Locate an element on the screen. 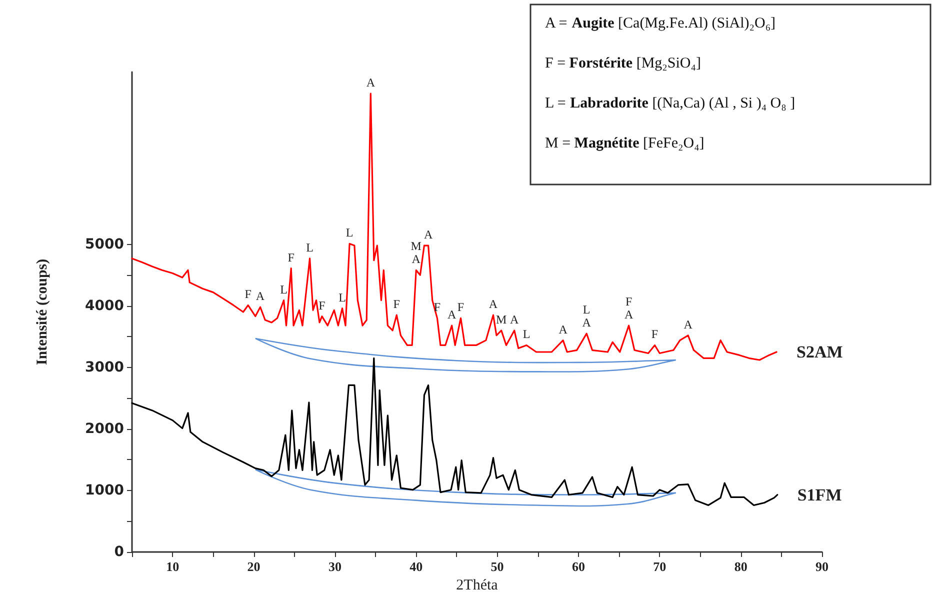 The image size is (935, 612). y-tick-label: 3000 is located at coordinates (104, 367).